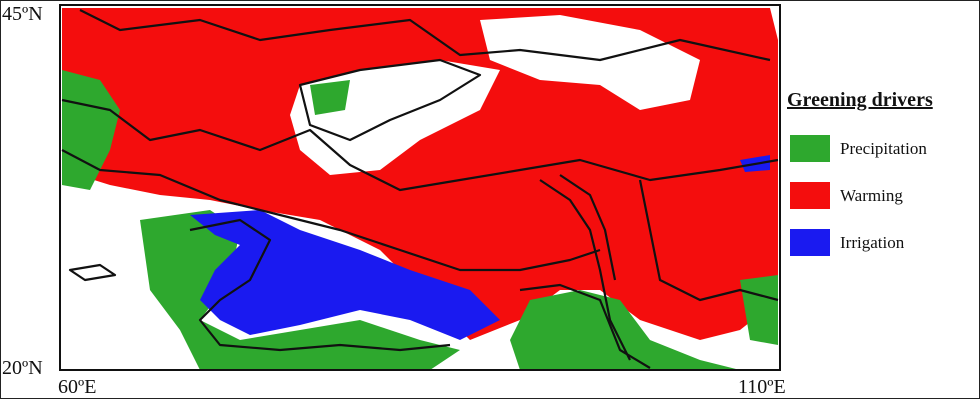  What do you see at coordinates (345, 275) in the screenshot?
I see `irrigation-region` at bounding box center [345, 275].